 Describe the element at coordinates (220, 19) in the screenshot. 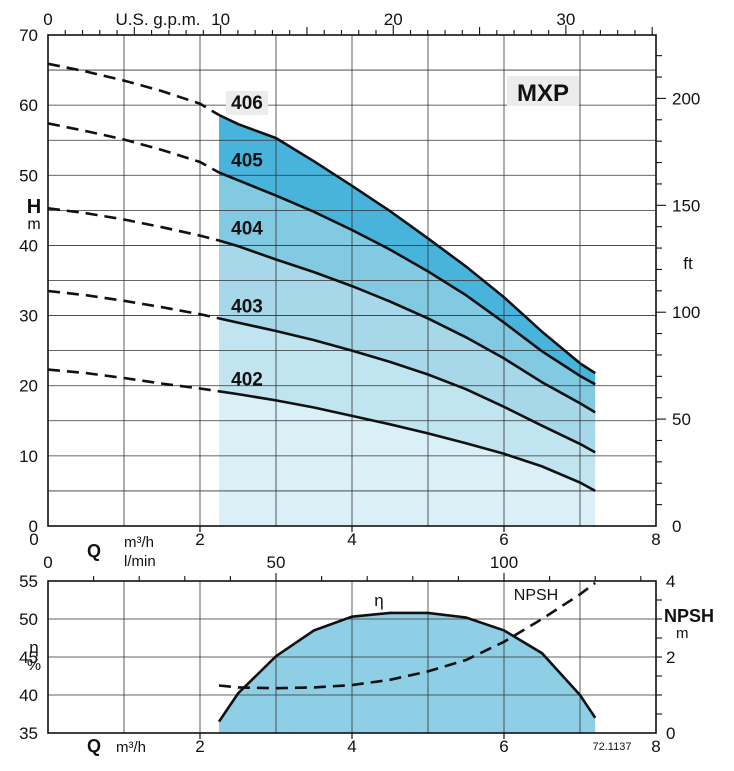

I see `gpm-tick-label: 10` at that location.